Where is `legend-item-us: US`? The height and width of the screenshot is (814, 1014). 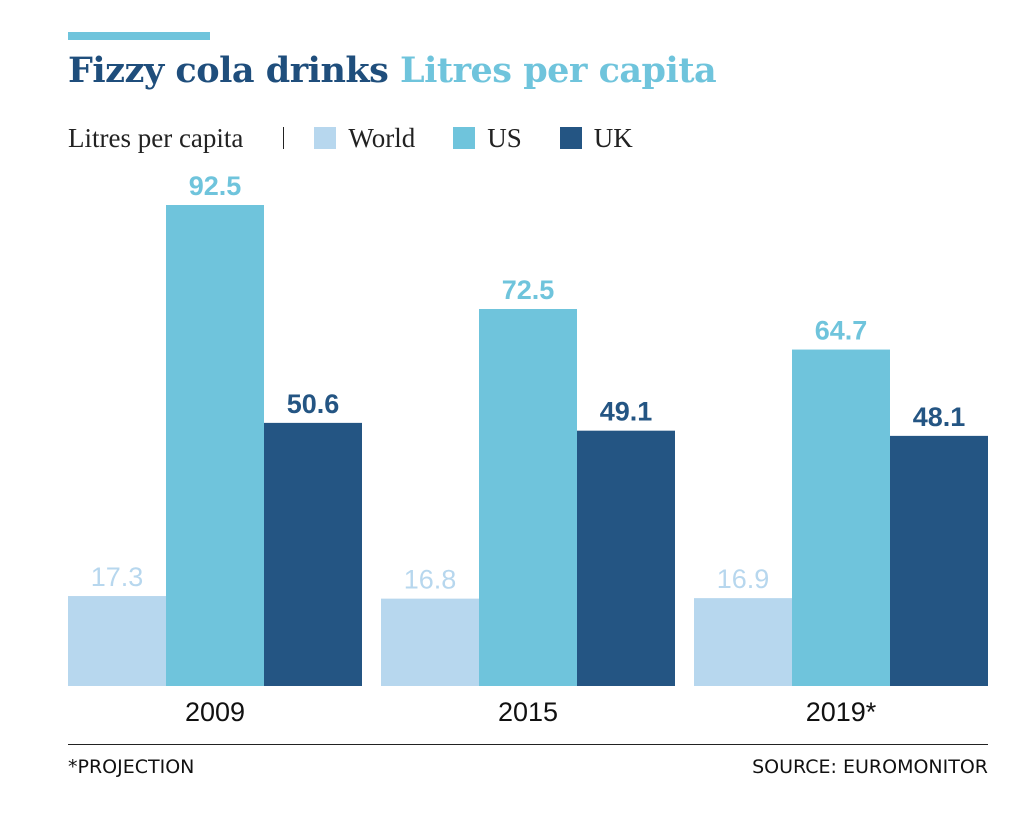 legend-item-us: US is located at coordinates (487, 138).